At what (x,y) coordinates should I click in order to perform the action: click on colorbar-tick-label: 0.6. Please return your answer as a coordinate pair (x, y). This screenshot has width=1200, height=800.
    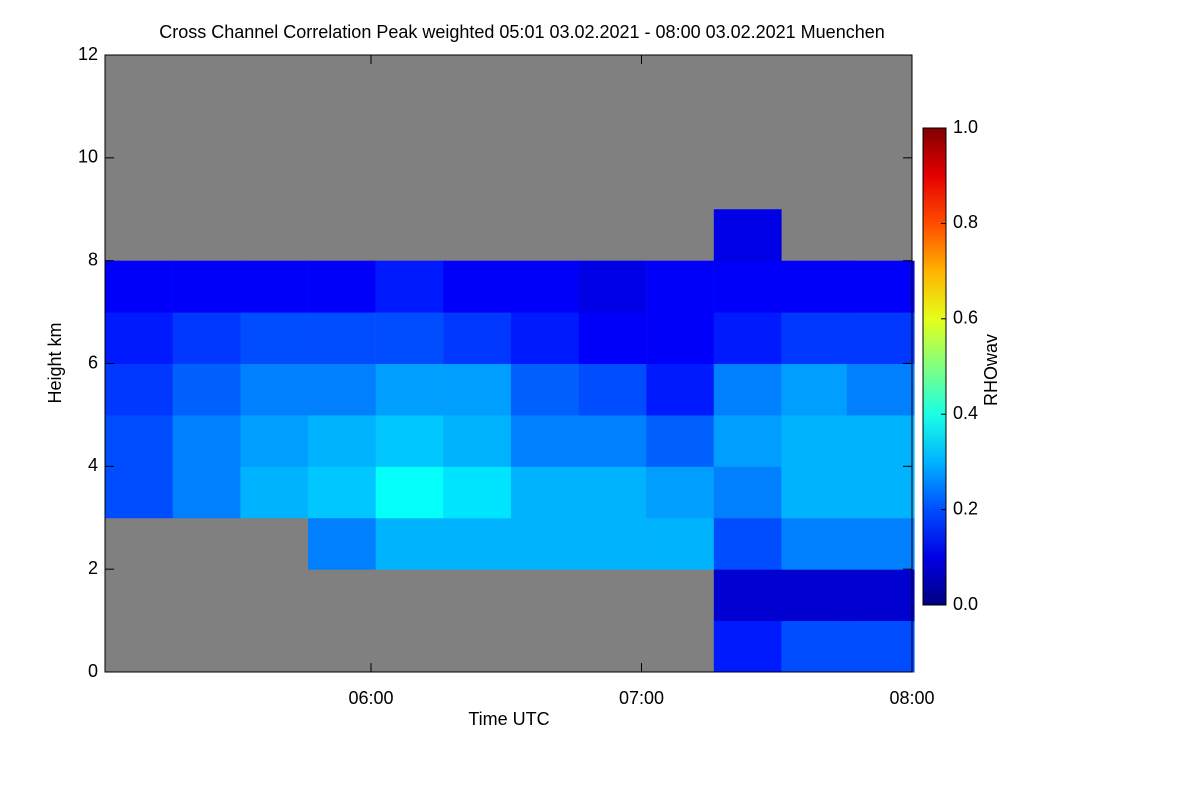
    Looking at the image, I should click on (965, 318).